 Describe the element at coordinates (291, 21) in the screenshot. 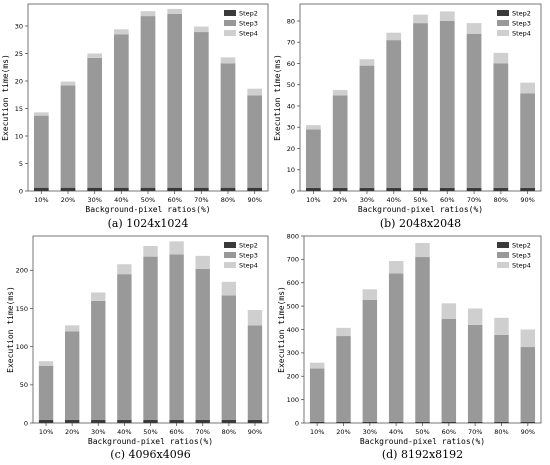

I see `chart-2-y-tick-label: 80` at that location.